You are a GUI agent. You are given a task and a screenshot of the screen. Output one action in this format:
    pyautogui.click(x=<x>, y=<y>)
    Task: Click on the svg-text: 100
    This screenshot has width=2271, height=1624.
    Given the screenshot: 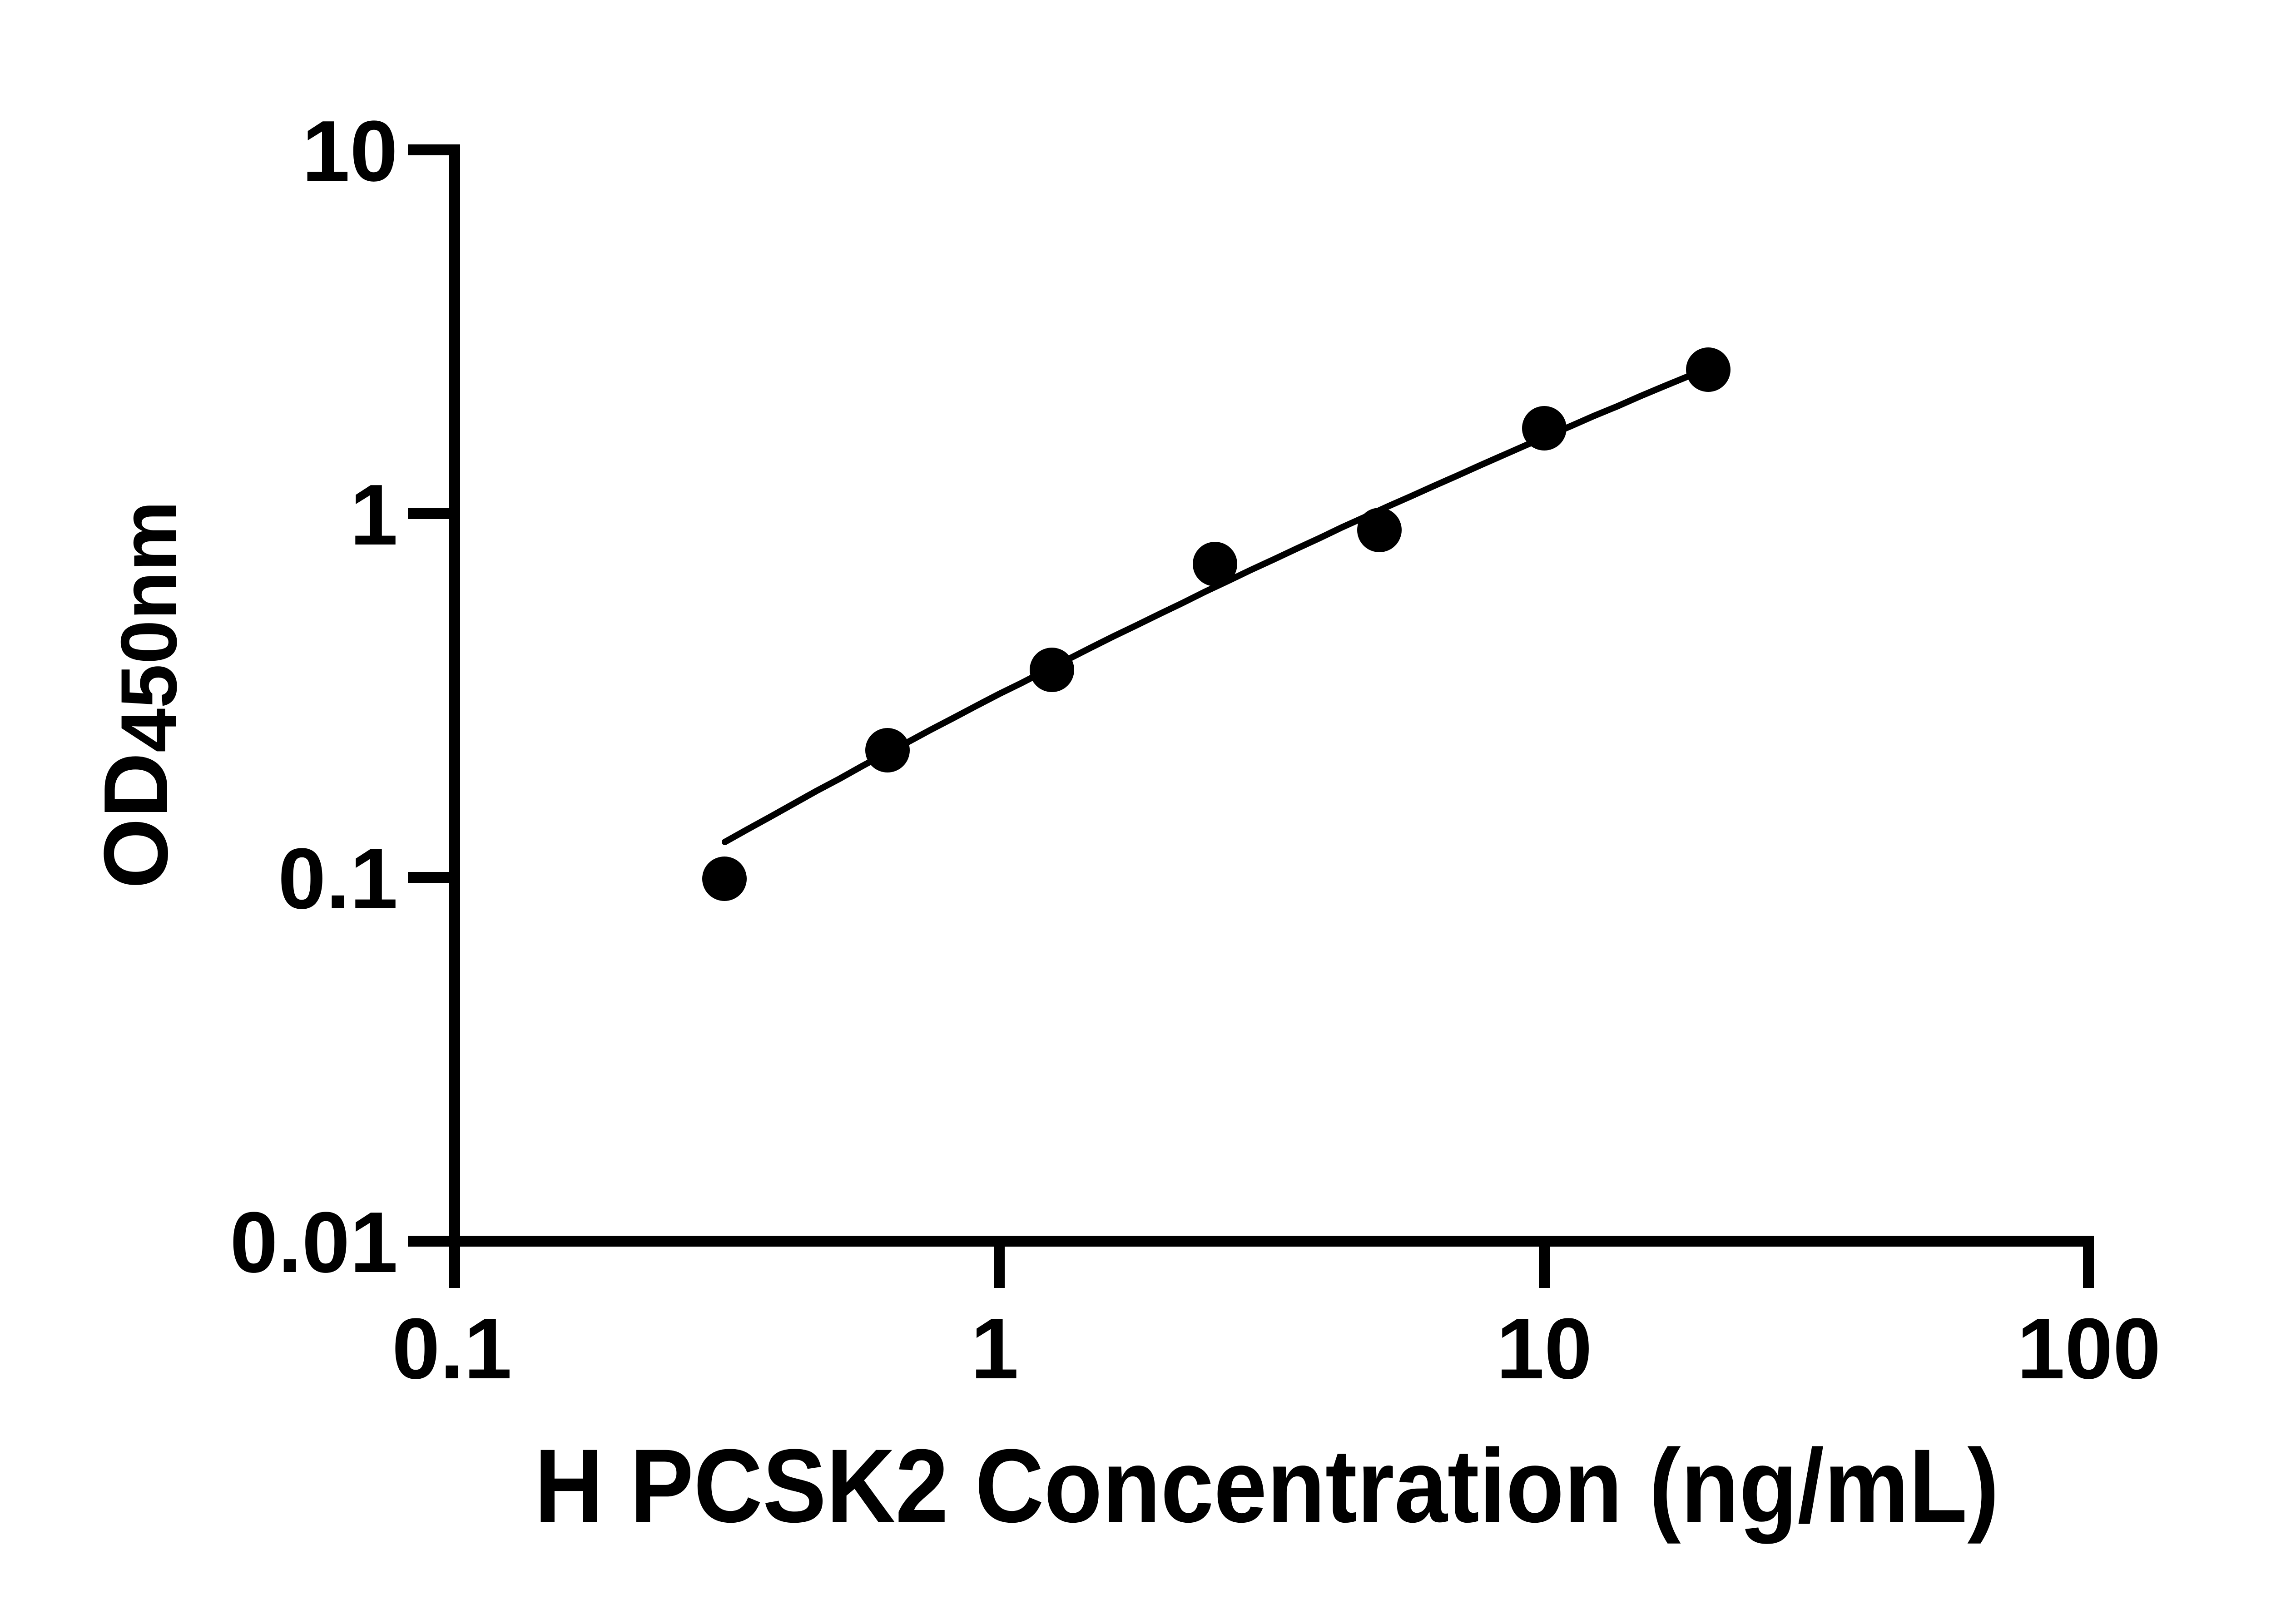 What is the action you would take?
    pyautogui.click(x=2089, y=1349)
    